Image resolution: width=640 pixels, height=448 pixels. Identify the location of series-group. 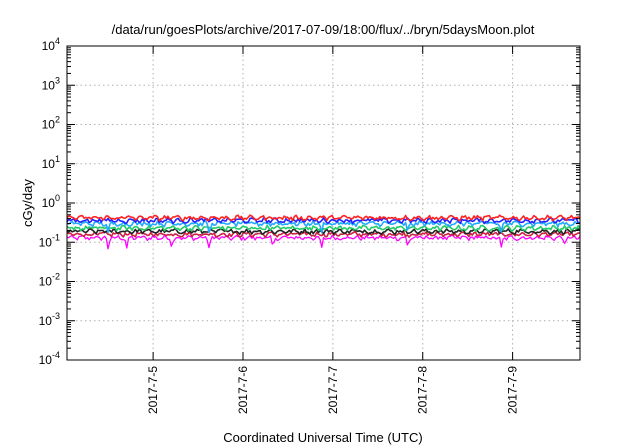
(323, 232).